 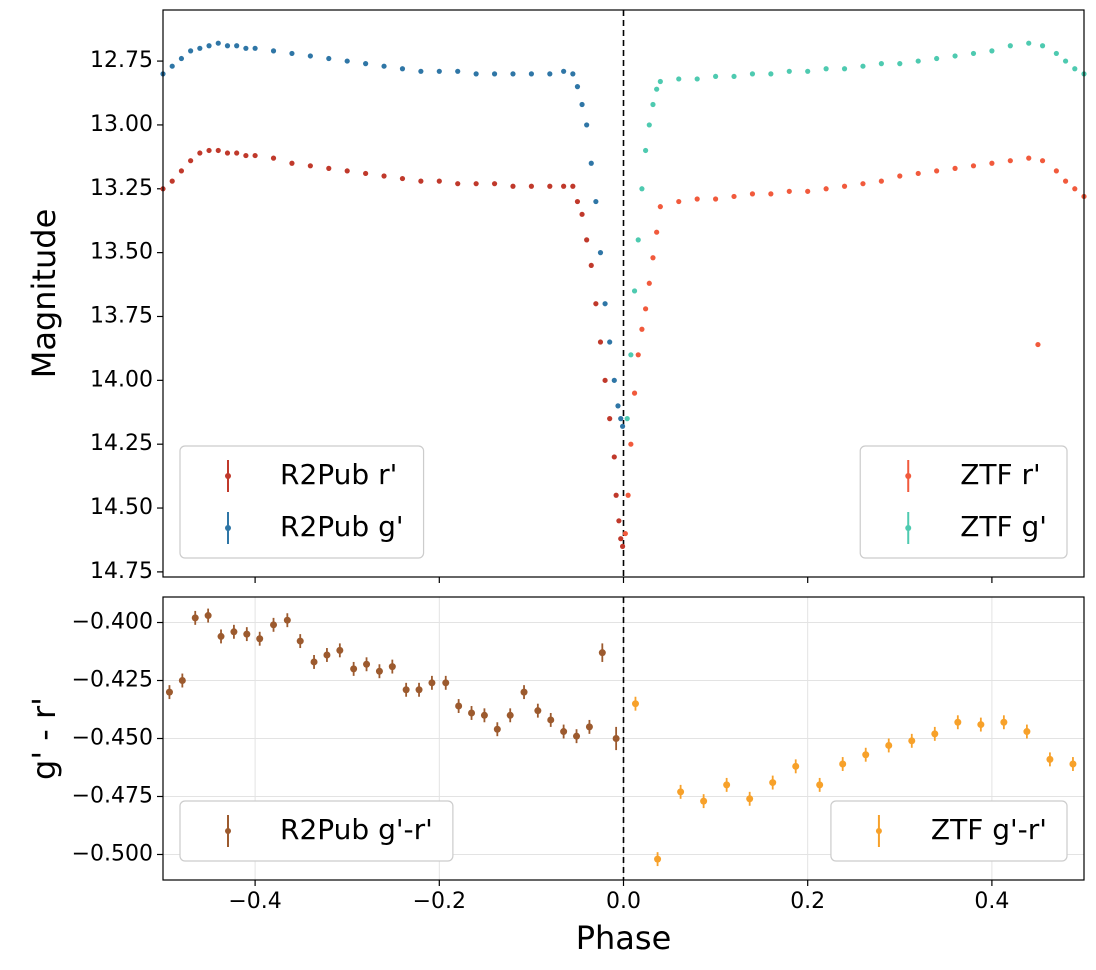 What do you see at coordinates (302, 502) in the screenshot?
I see `legend-box` at bounding box center [302, 502].